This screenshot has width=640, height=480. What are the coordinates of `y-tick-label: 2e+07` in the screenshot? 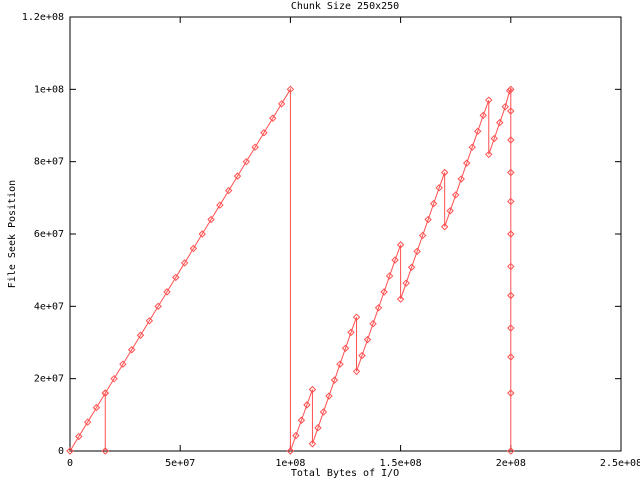 It's located at (49, 379).